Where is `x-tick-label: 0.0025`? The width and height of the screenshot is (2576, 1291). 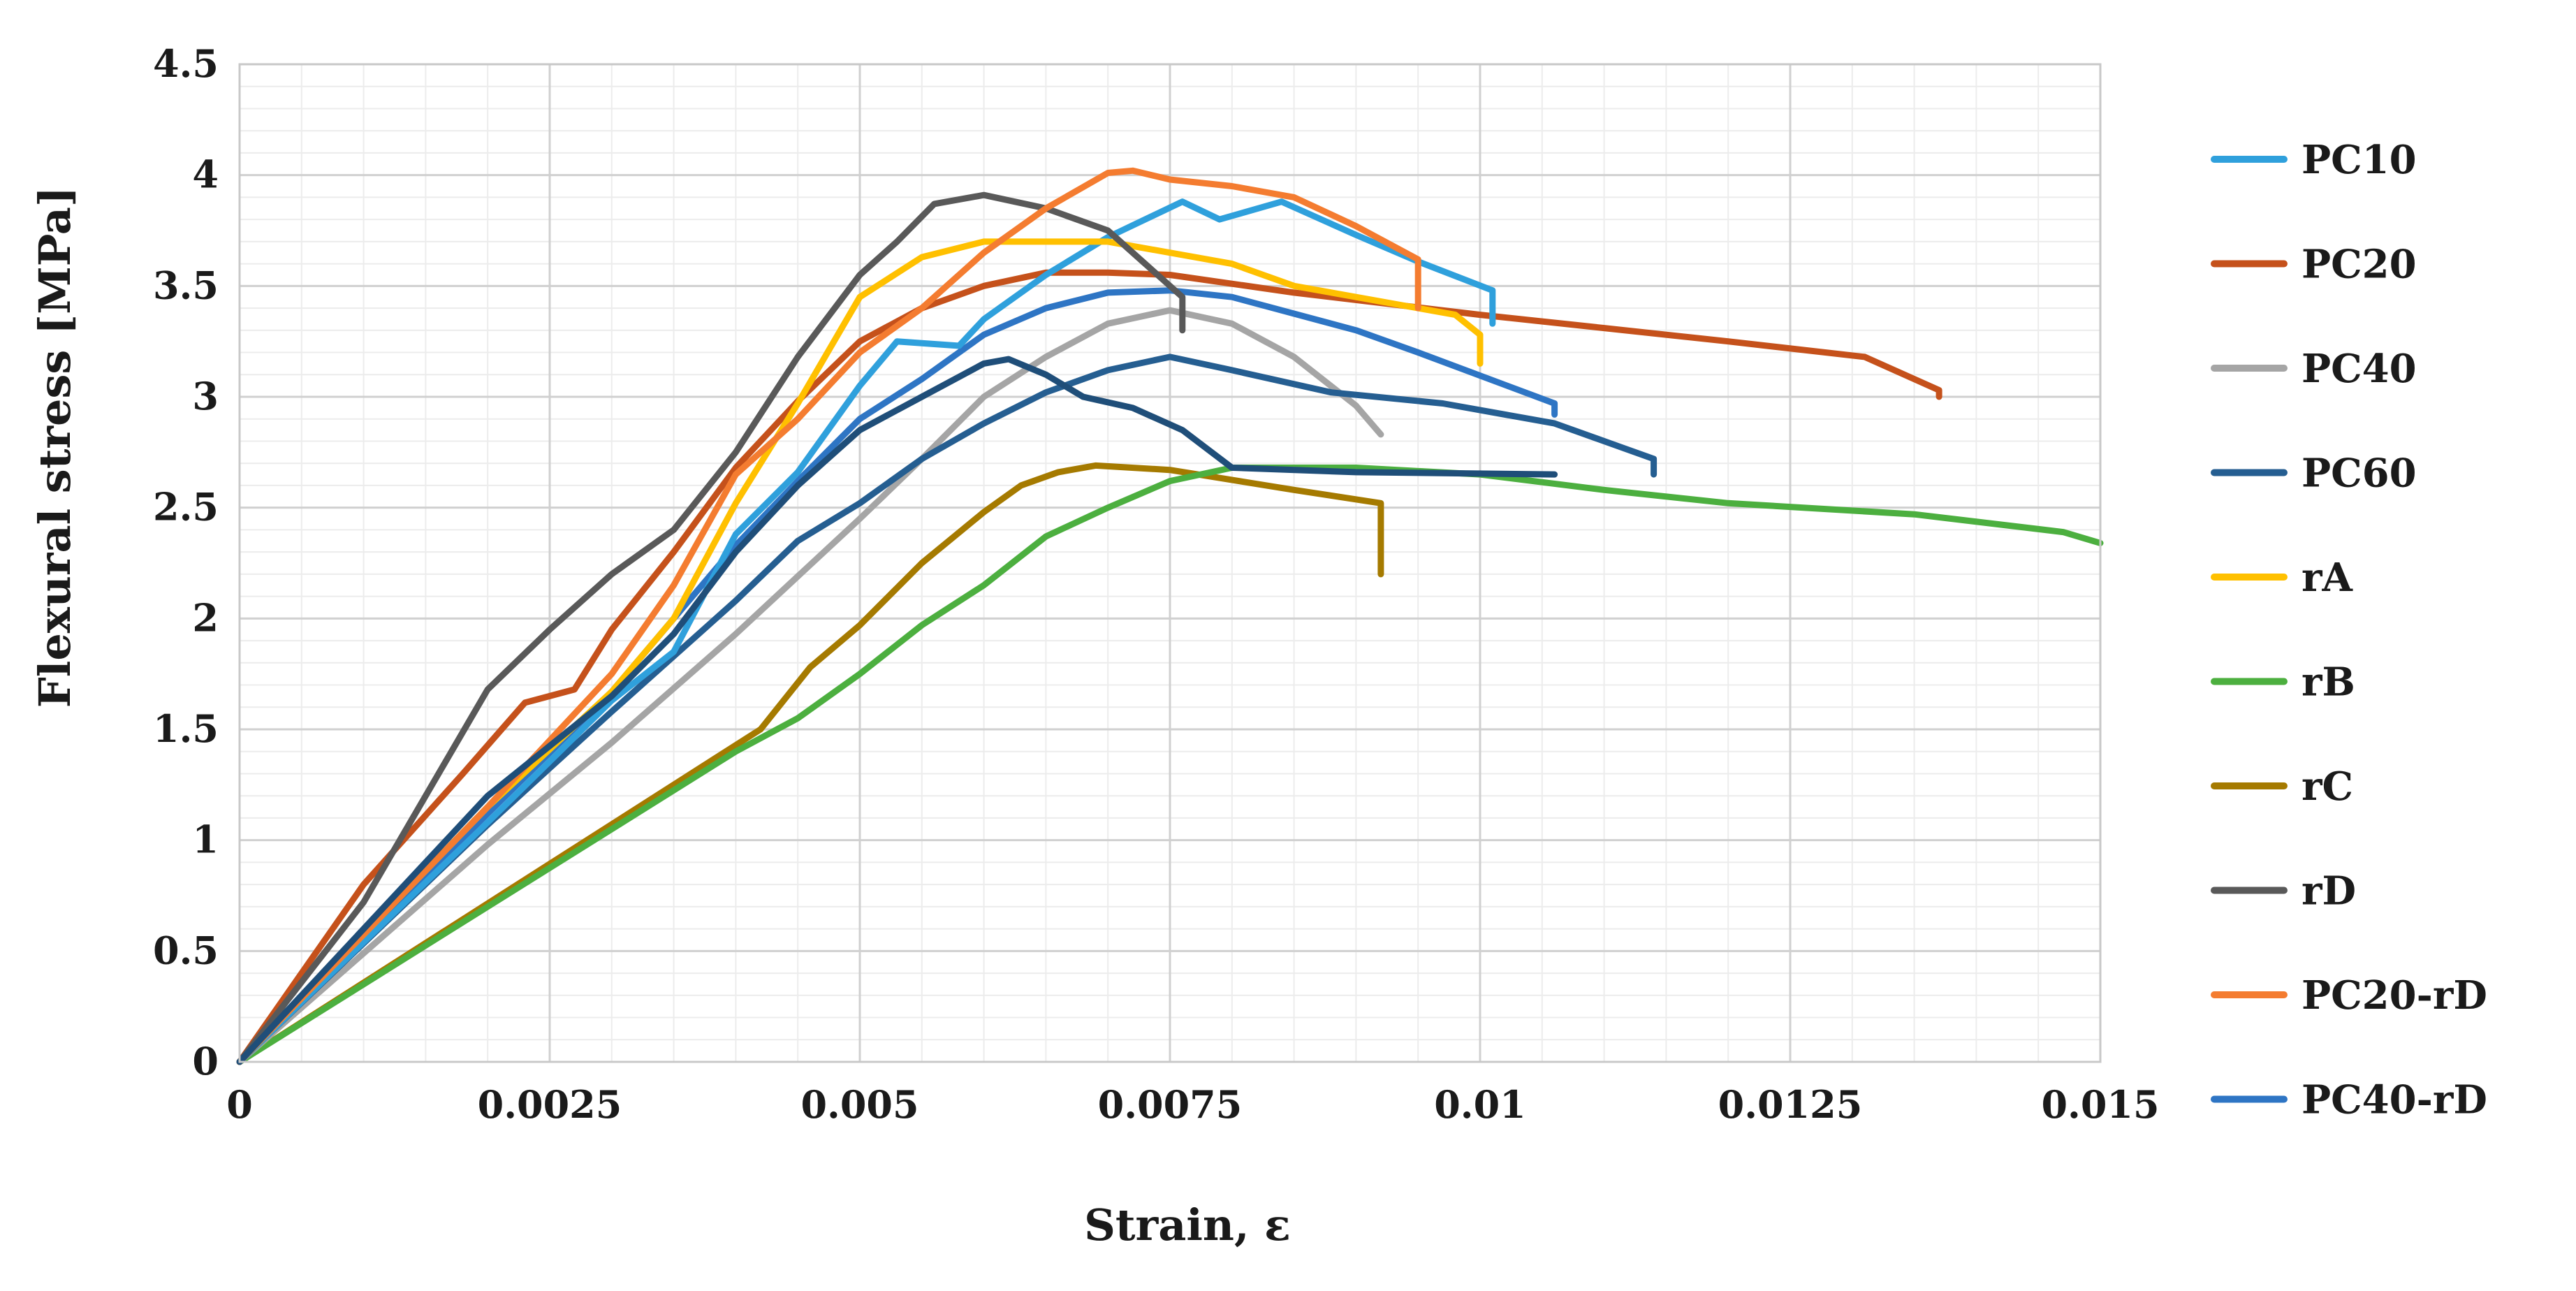
x-tick-label: 0.0025 is located at coordinates (550, 1104).